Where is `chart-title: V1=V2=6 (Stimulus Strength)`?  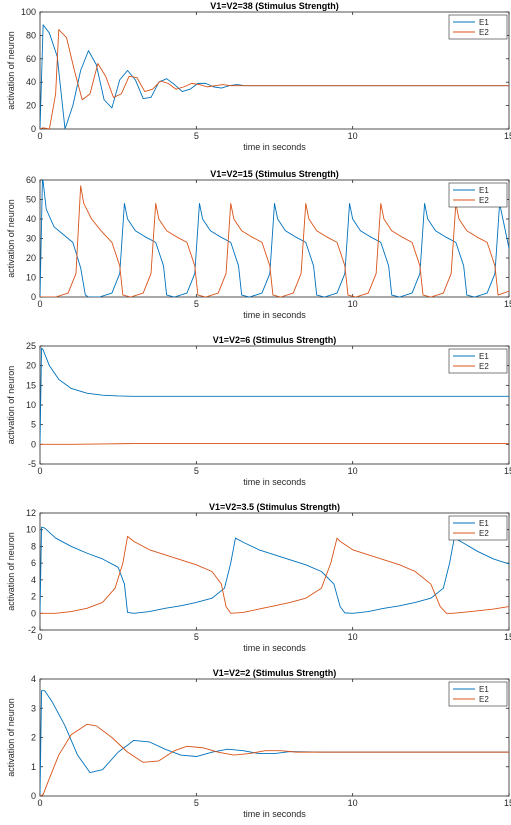
chart-title: V1=V2=6 (Stimulus Strength) is located at coordinates (275, 340).